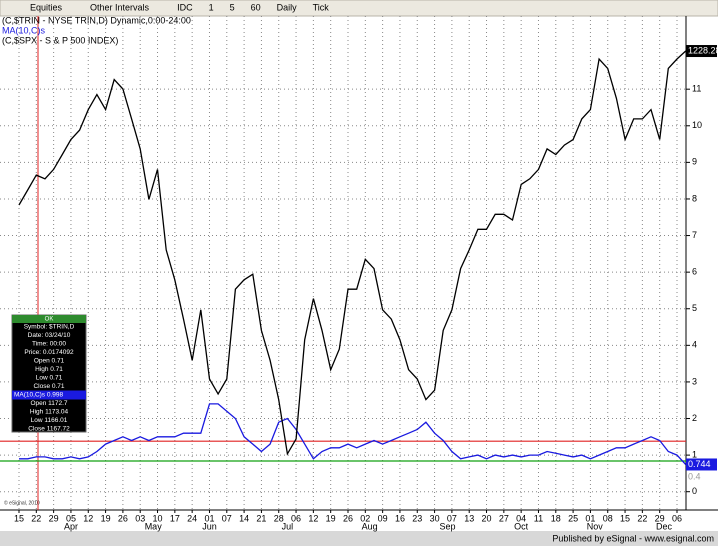 This screenshot has height=546, width=718. Describe the element at coordinates (573, 518) in the screenshot. I see `x-tick-label: 25` at that location.